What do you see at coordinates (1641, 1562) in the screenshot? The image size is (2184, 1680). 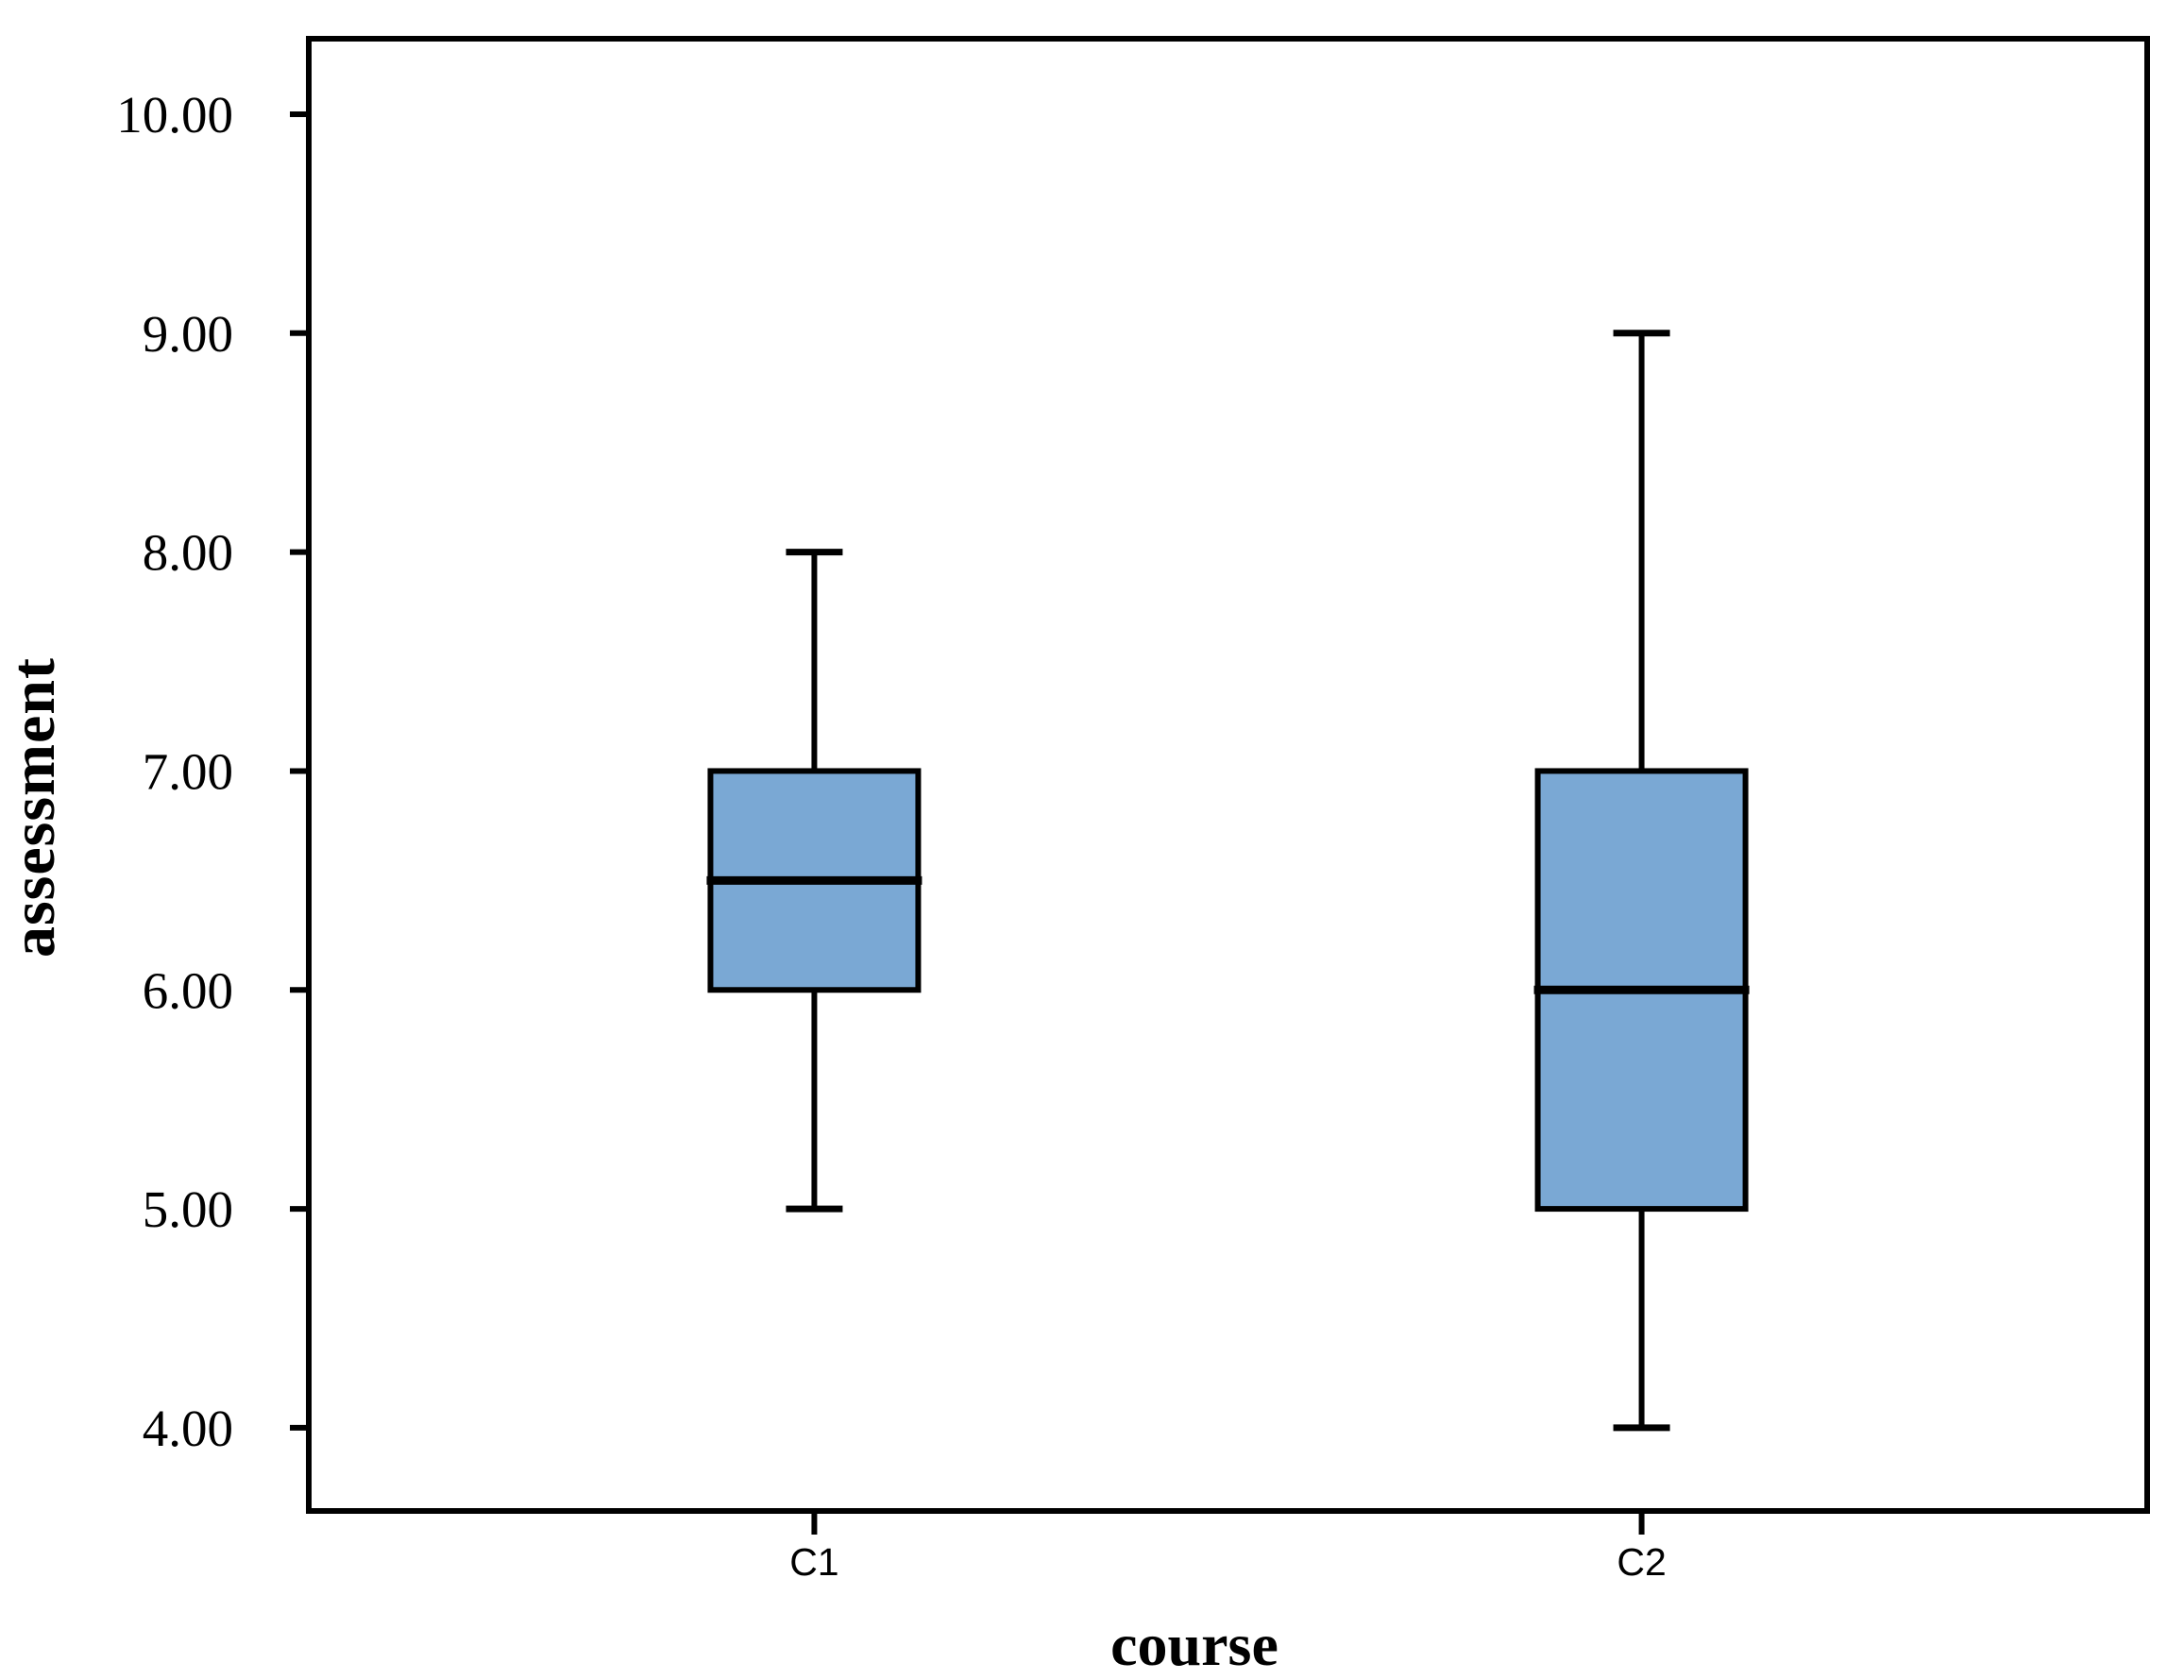 I see `x-tick-label: C2` at bounding box center [1641, 1562].